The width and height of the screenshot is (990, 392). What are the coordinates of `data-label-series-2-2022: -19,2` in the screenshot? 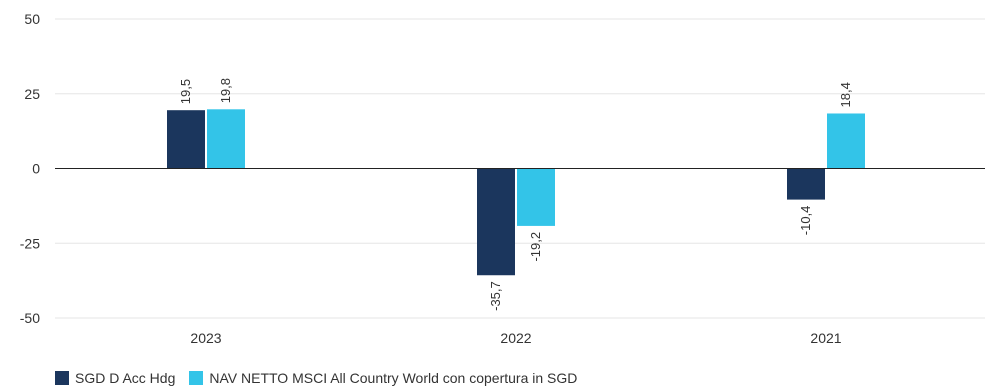 It's located at (535, 247).